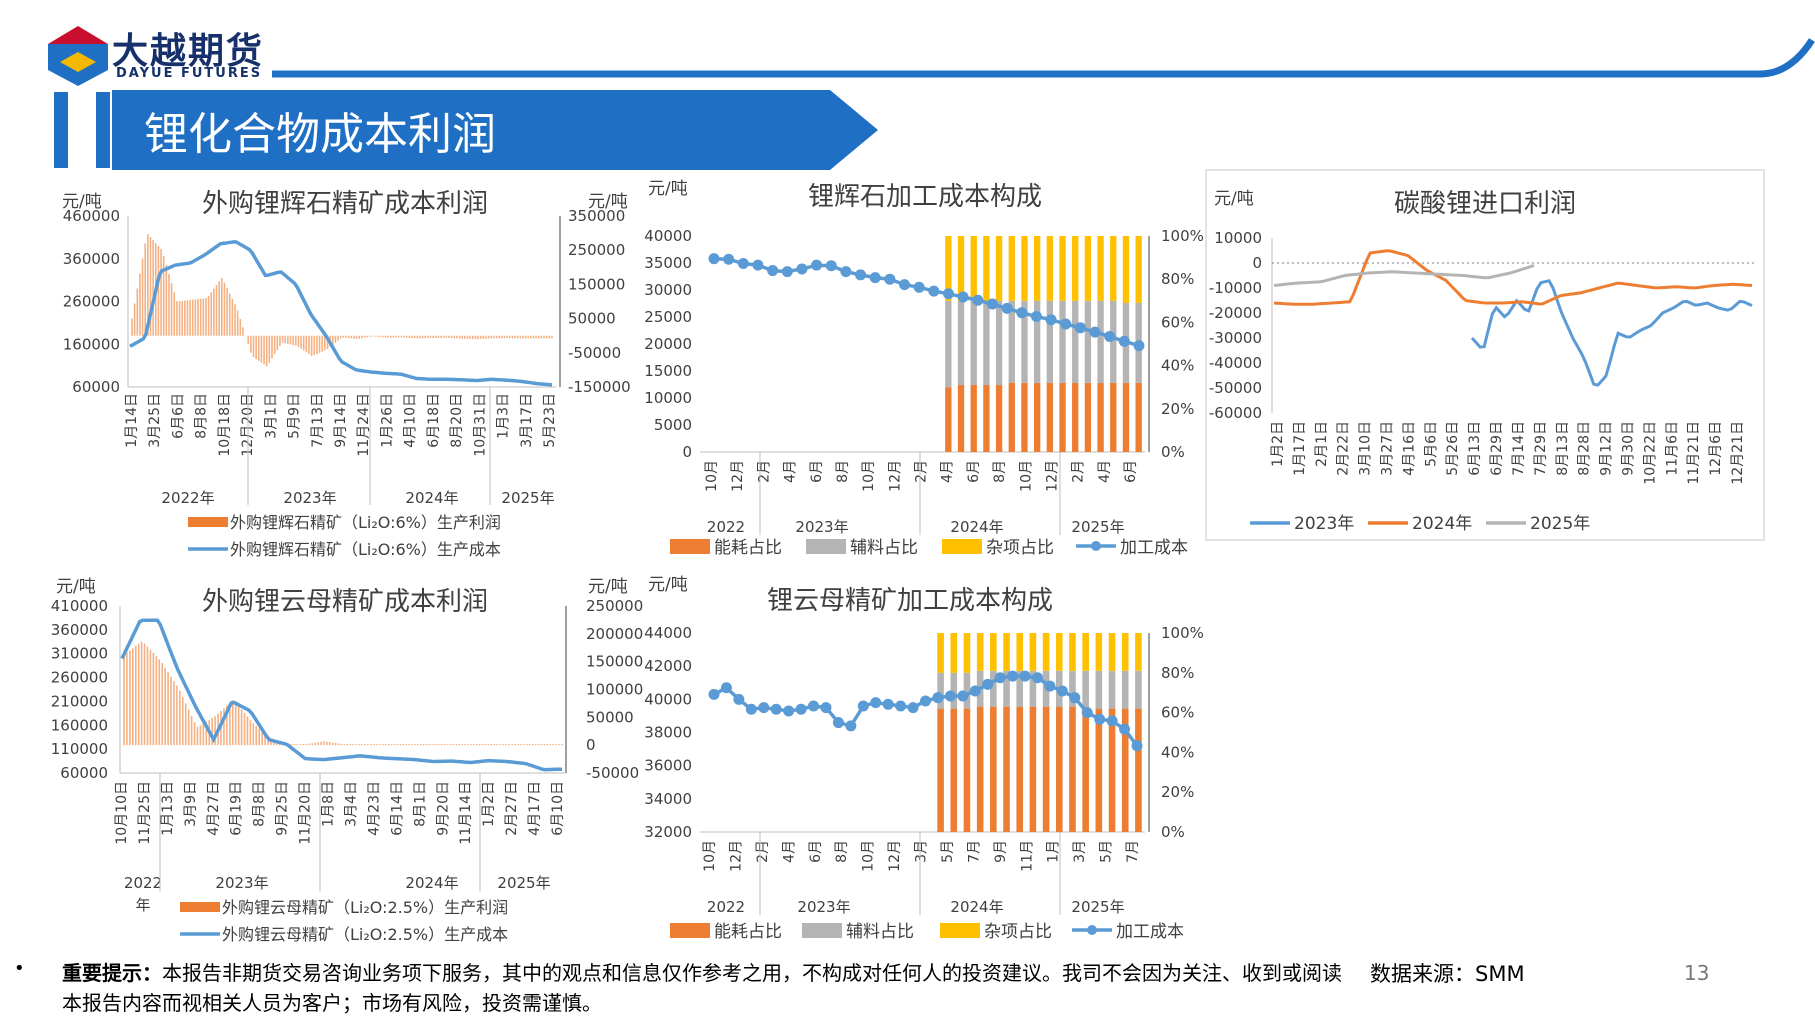 This screenshot has width=1815, height=1021. I want to click on x-tick: 8月1日, so click(420, 804).